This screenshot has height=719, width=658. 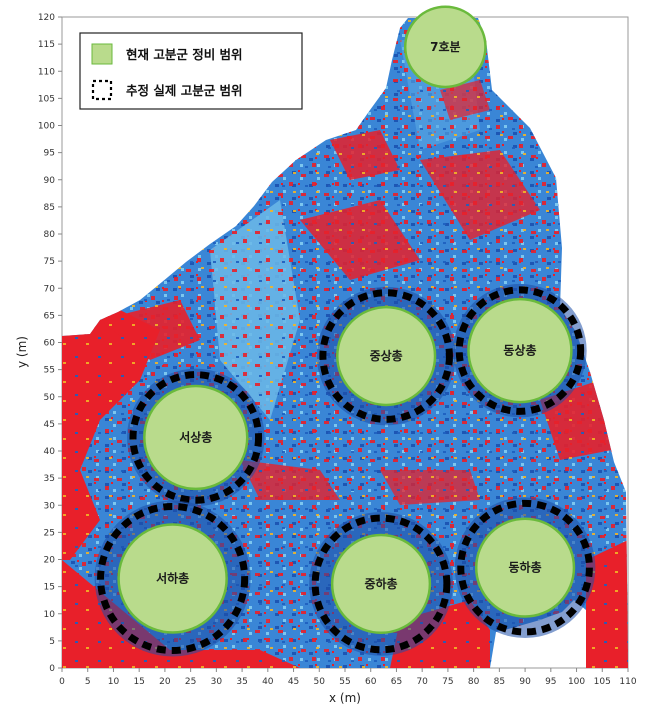 What do you see at coordinates (49, 533) in the screenshot?
I see `y-tick-label: 25` at bounding box center [49, 533].